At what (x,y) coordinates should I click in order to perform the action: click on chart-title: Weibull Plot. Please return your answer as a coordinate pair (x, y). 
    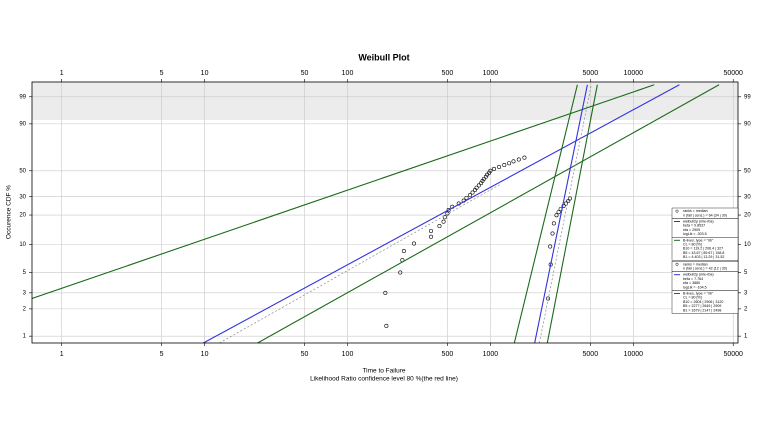
    Looking at the image, I should click on (383, 57).